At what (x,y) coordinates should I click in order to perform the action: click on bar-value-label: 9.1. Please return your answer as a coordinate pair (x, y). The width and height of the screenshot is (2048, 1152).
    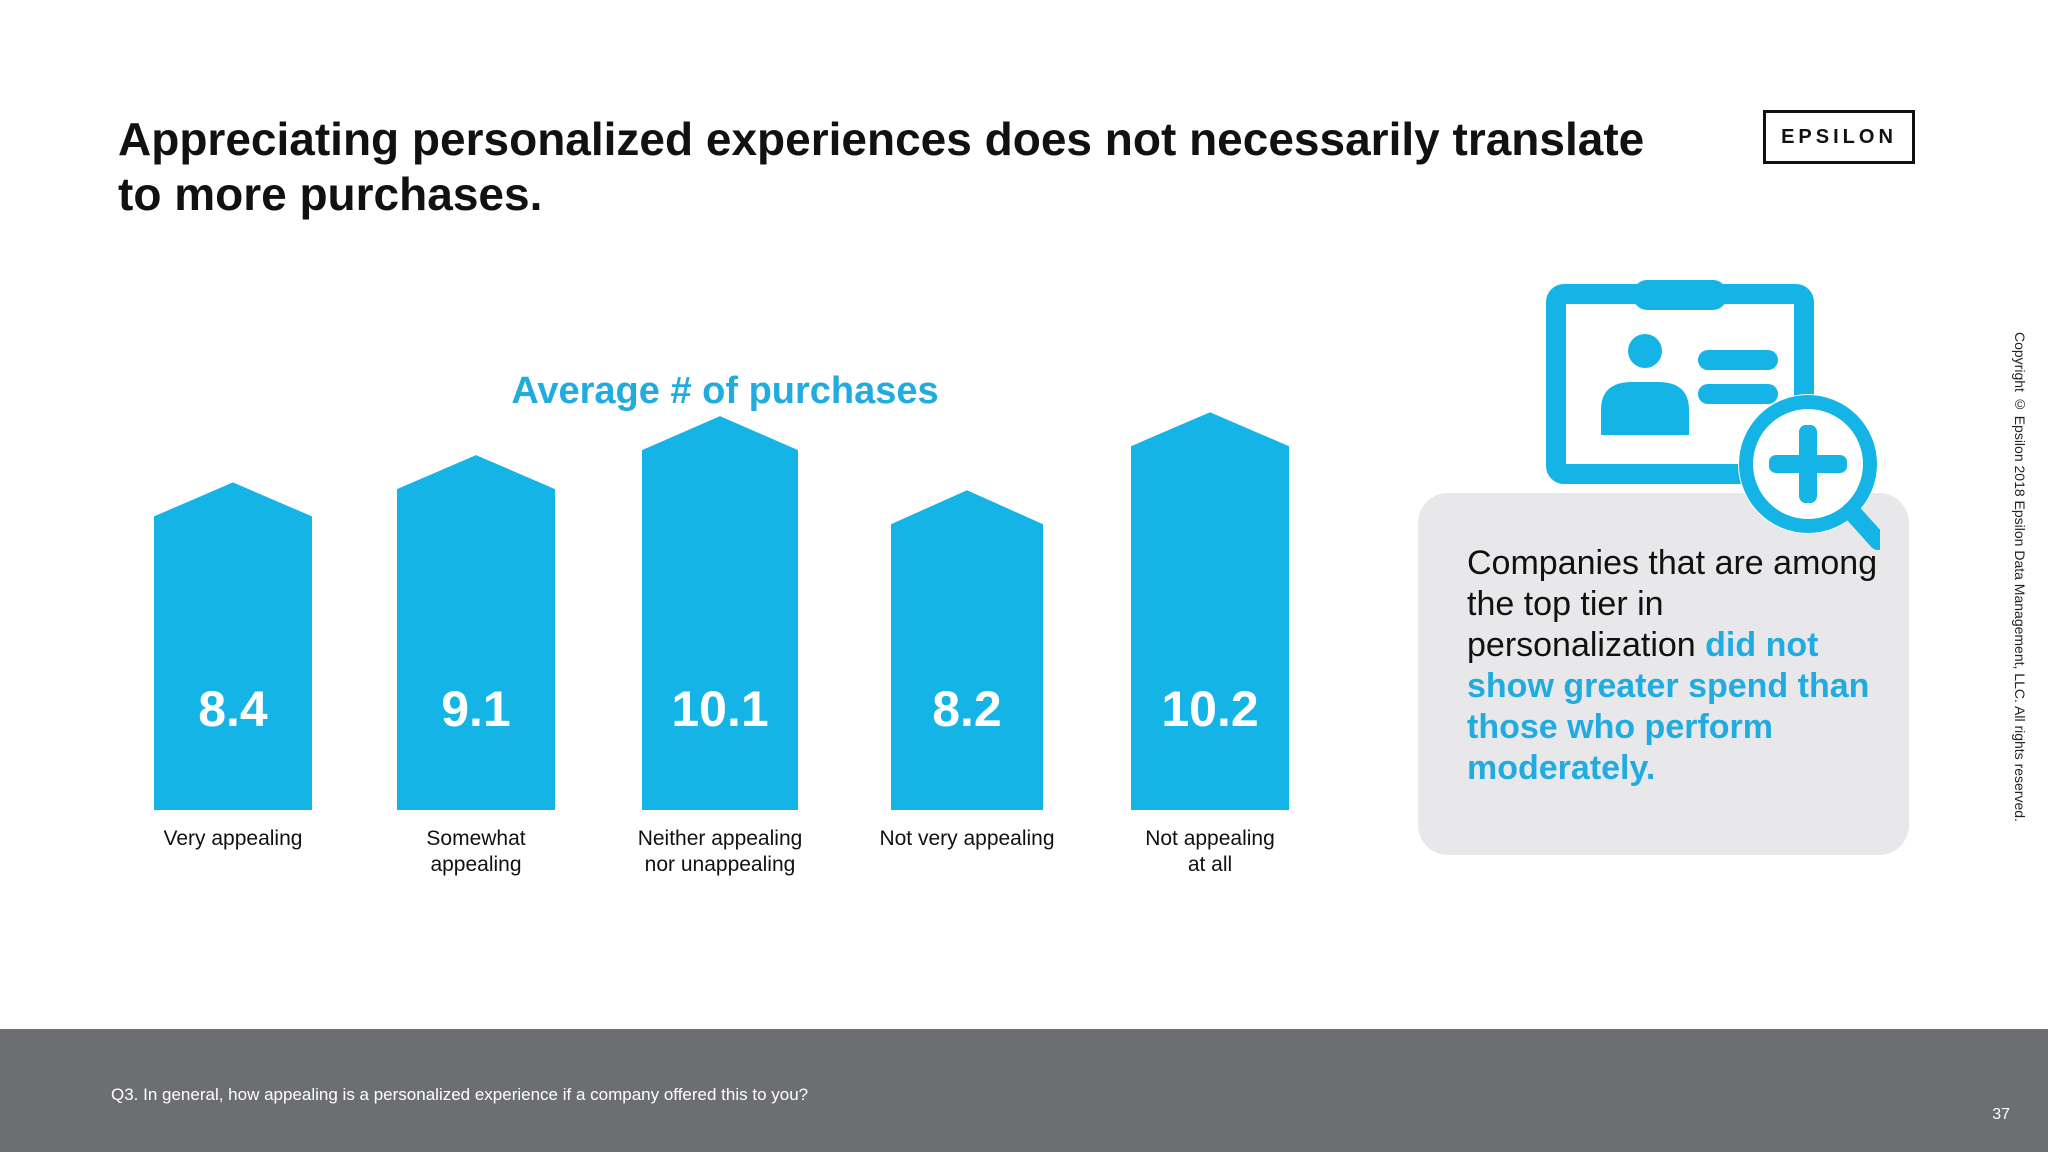
    Looking at the image, I should click on (476, 709).